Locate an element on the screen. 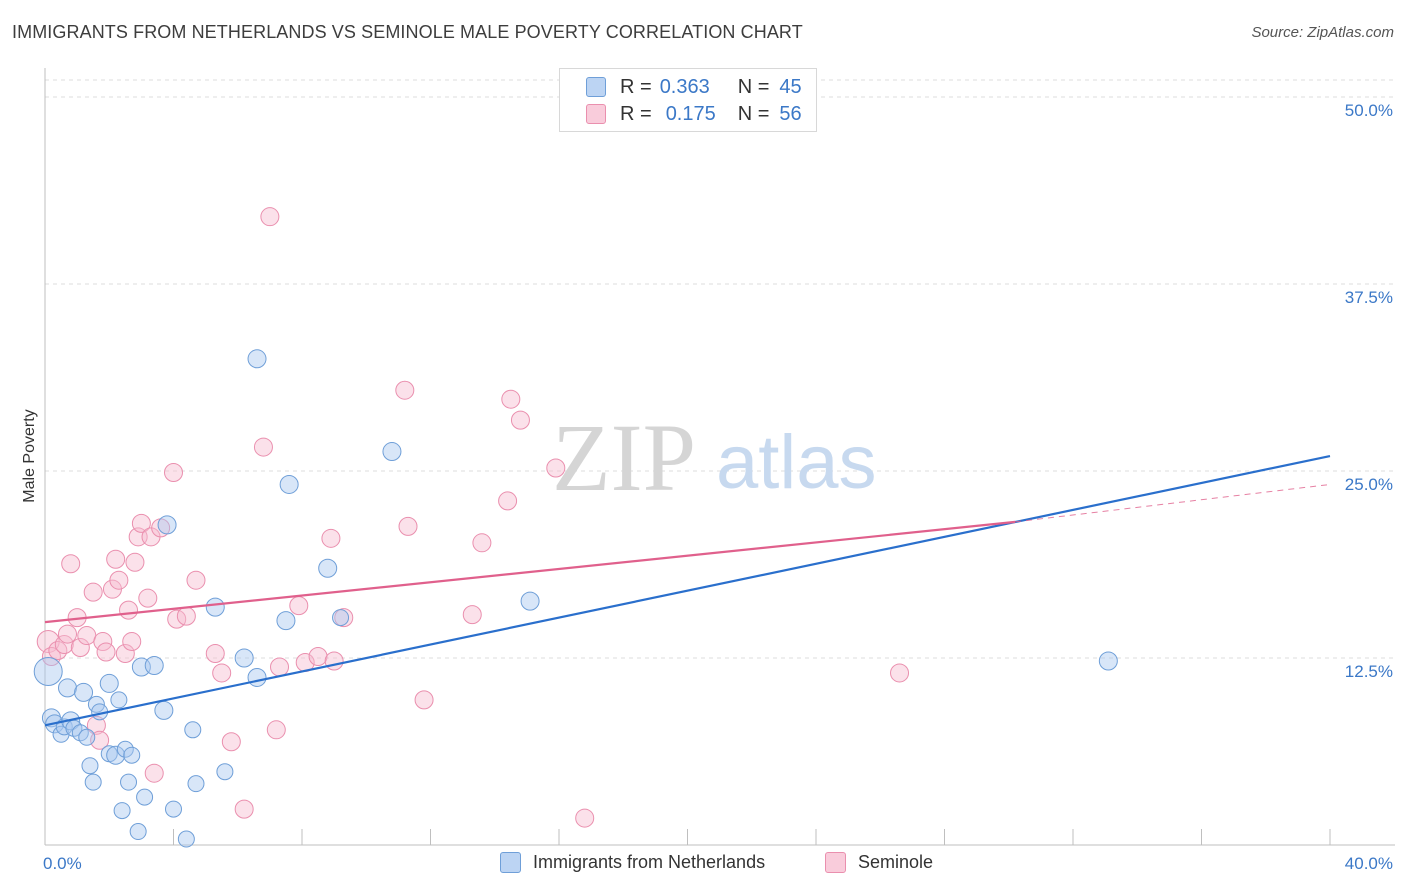 The height and width of the screenshot is (892, 1406). bottom-legend-netherlands: Immigrants from Netherlands is located at coordinates (632, 862).